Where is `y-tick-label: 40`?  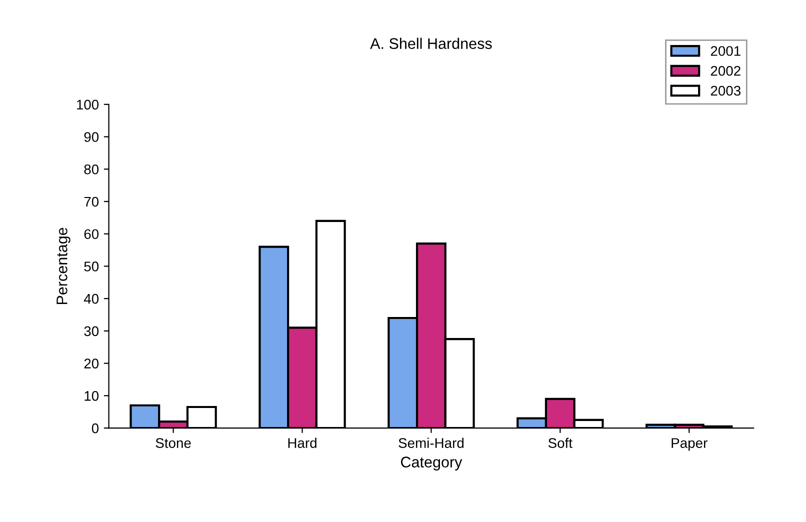
y-tick-label: 40 is located at coordinates (91, 299).